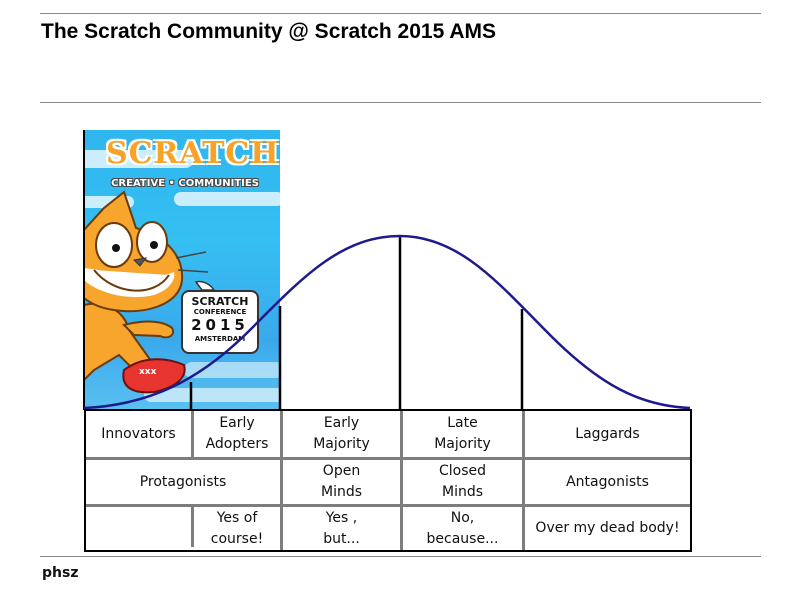 Image resolution: width=800 pixels, height=600 pixels. I want to click on conference-badge: SCRATCH CONFERENCE 2015 AMSTERDAM, so click(220, 322).